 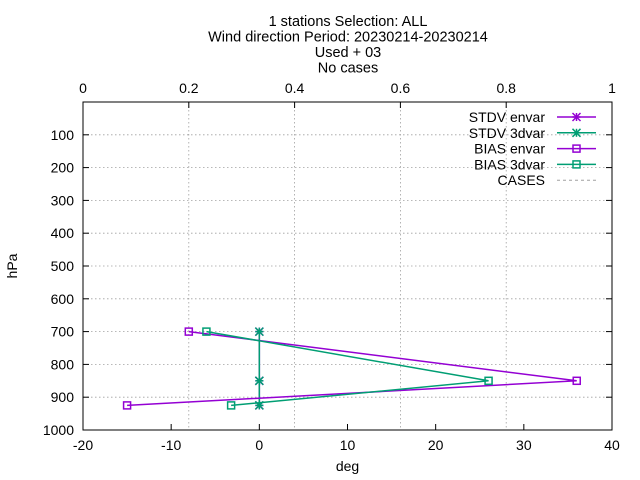 What do you see at coordinates (83, 445) in the screenshot?
I see `x-tick-label: -20` at bounding box center [83, 445].